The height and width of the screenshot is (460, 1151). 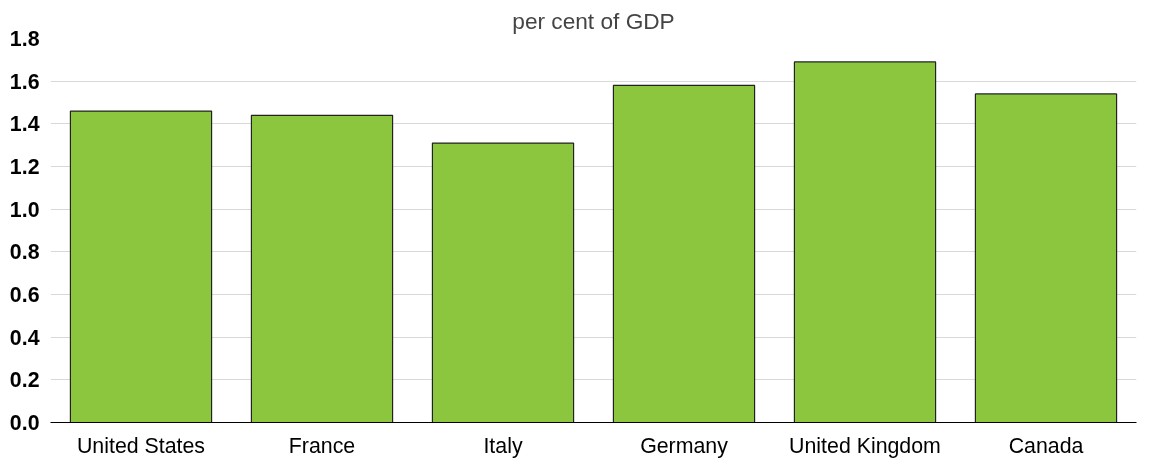 I want to click on y-tick-label: 1.0, so click(x=24, y=209).